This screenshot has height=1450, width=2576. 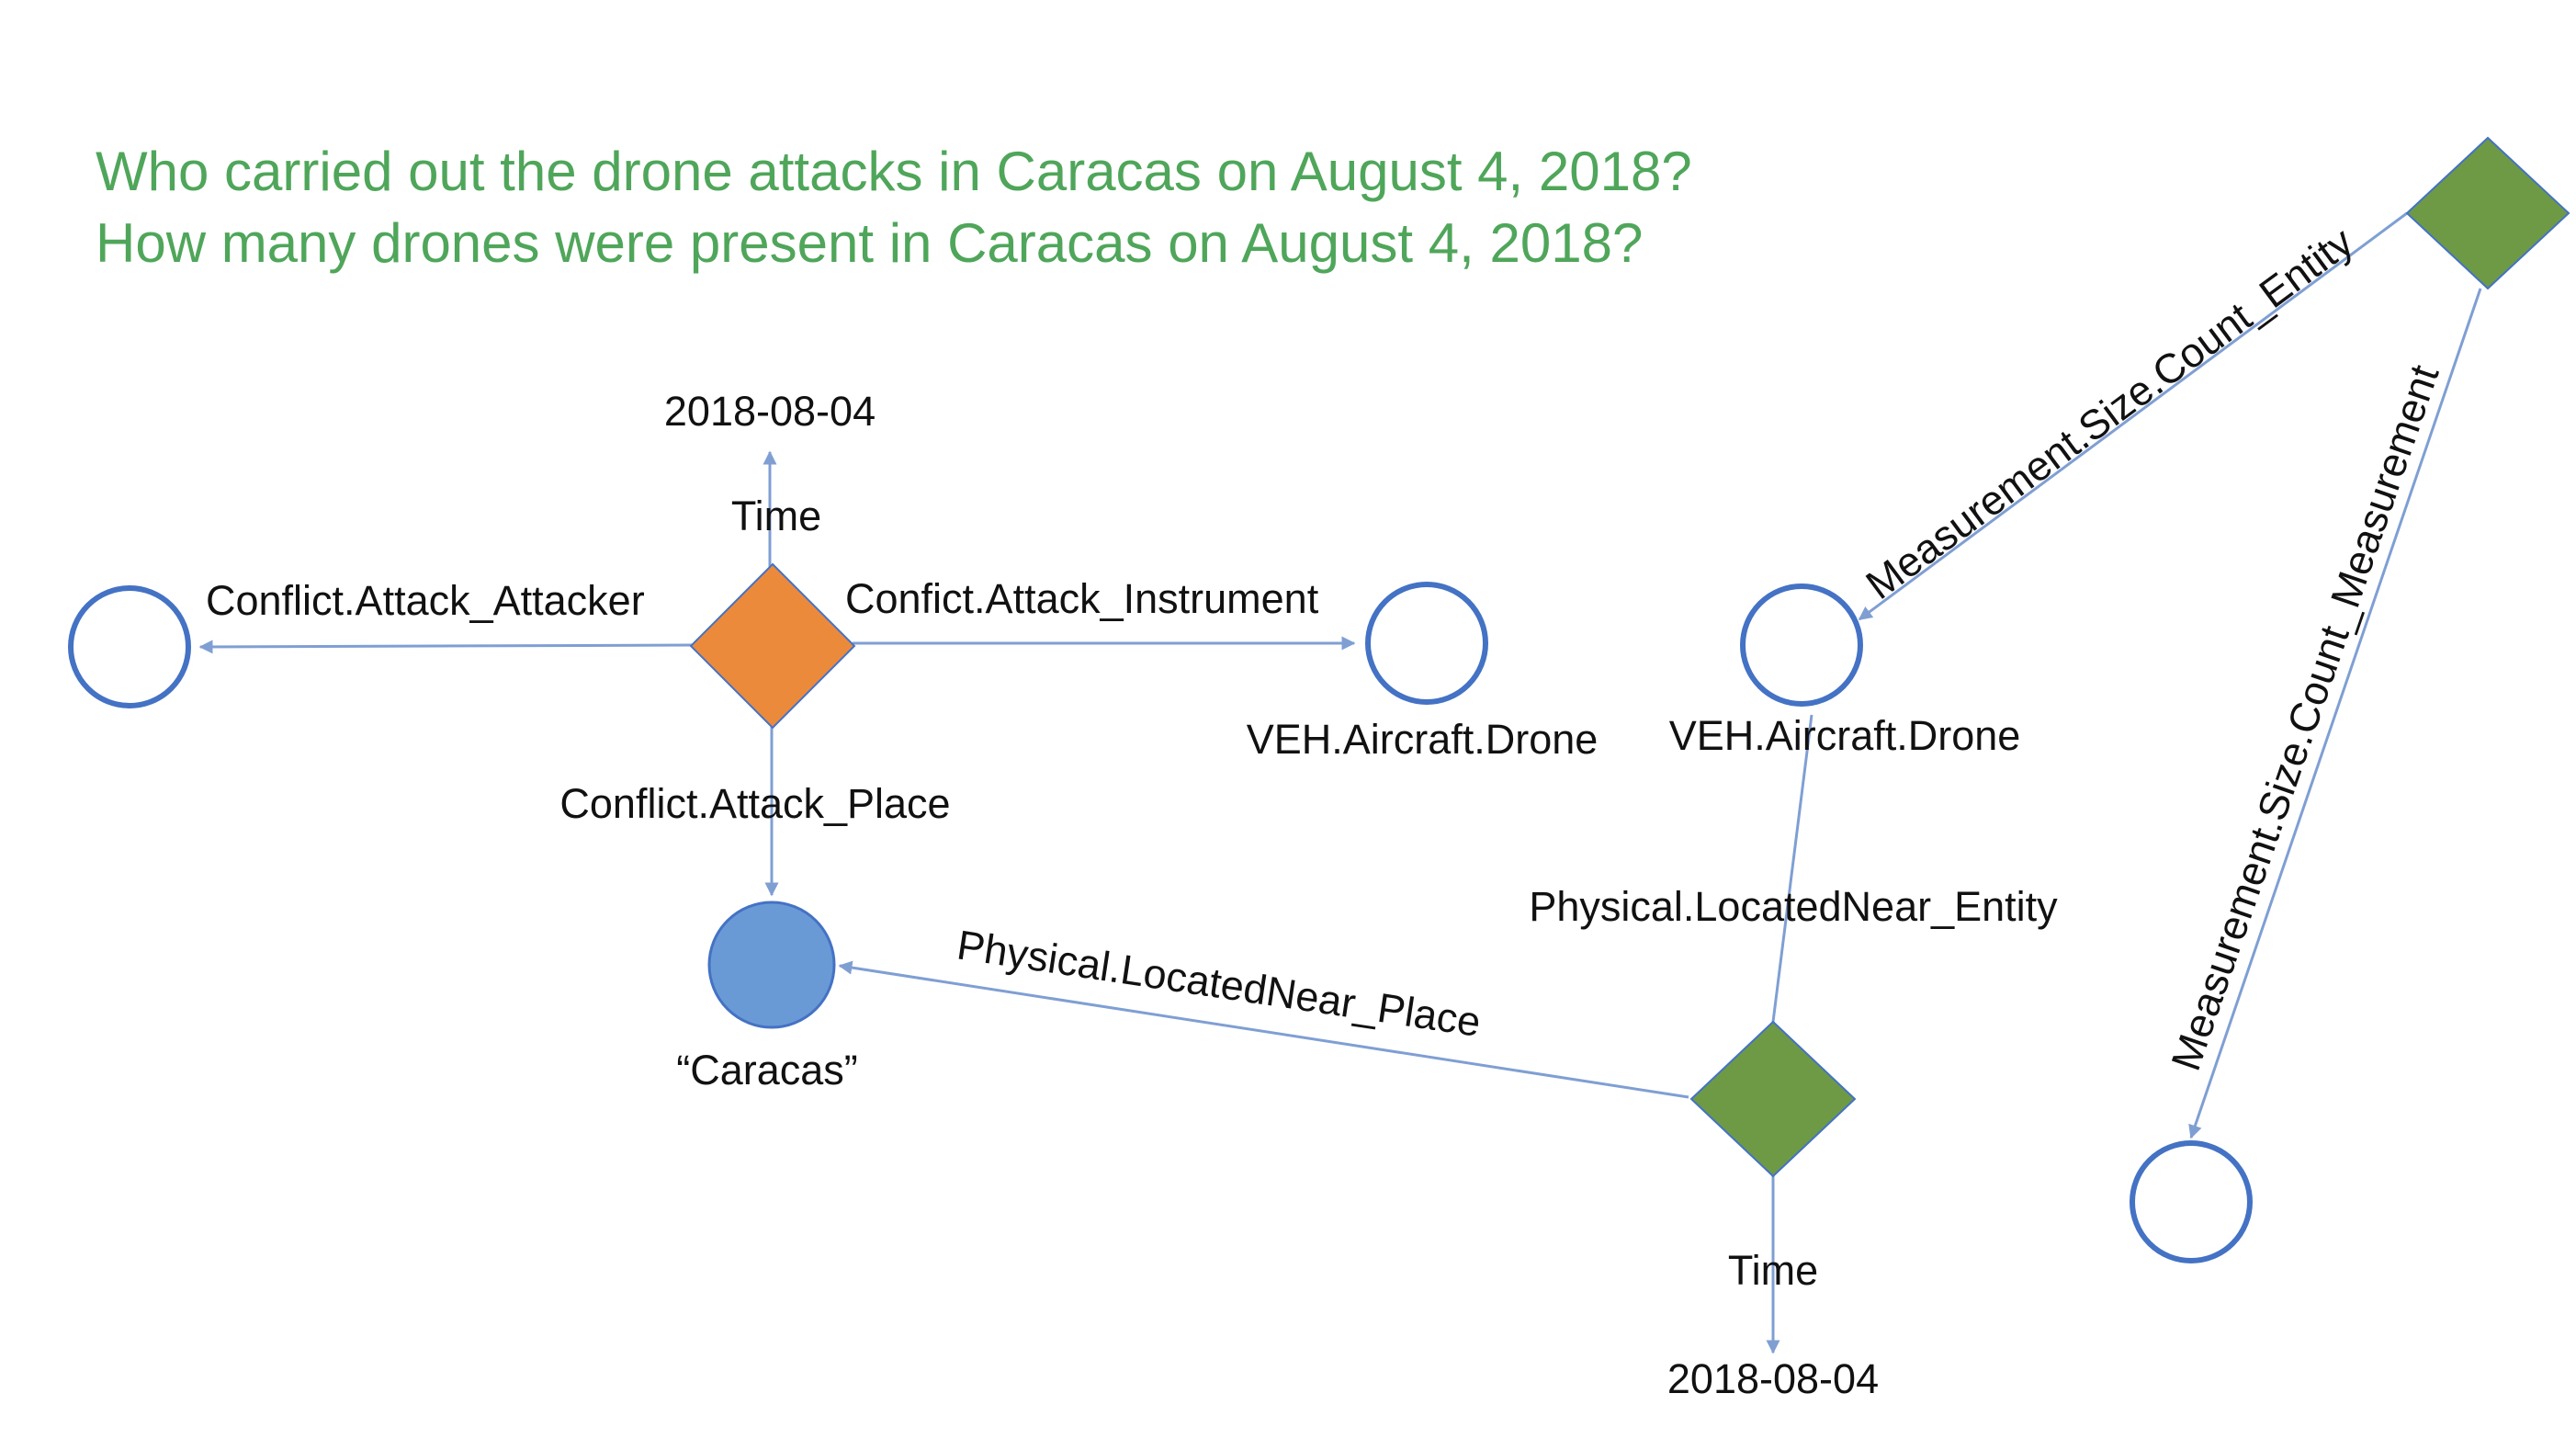 What do you see at coordinates (1792, 868) in the screenshot?
I see `edge-located-entity` at bounding box center [1792, 868].